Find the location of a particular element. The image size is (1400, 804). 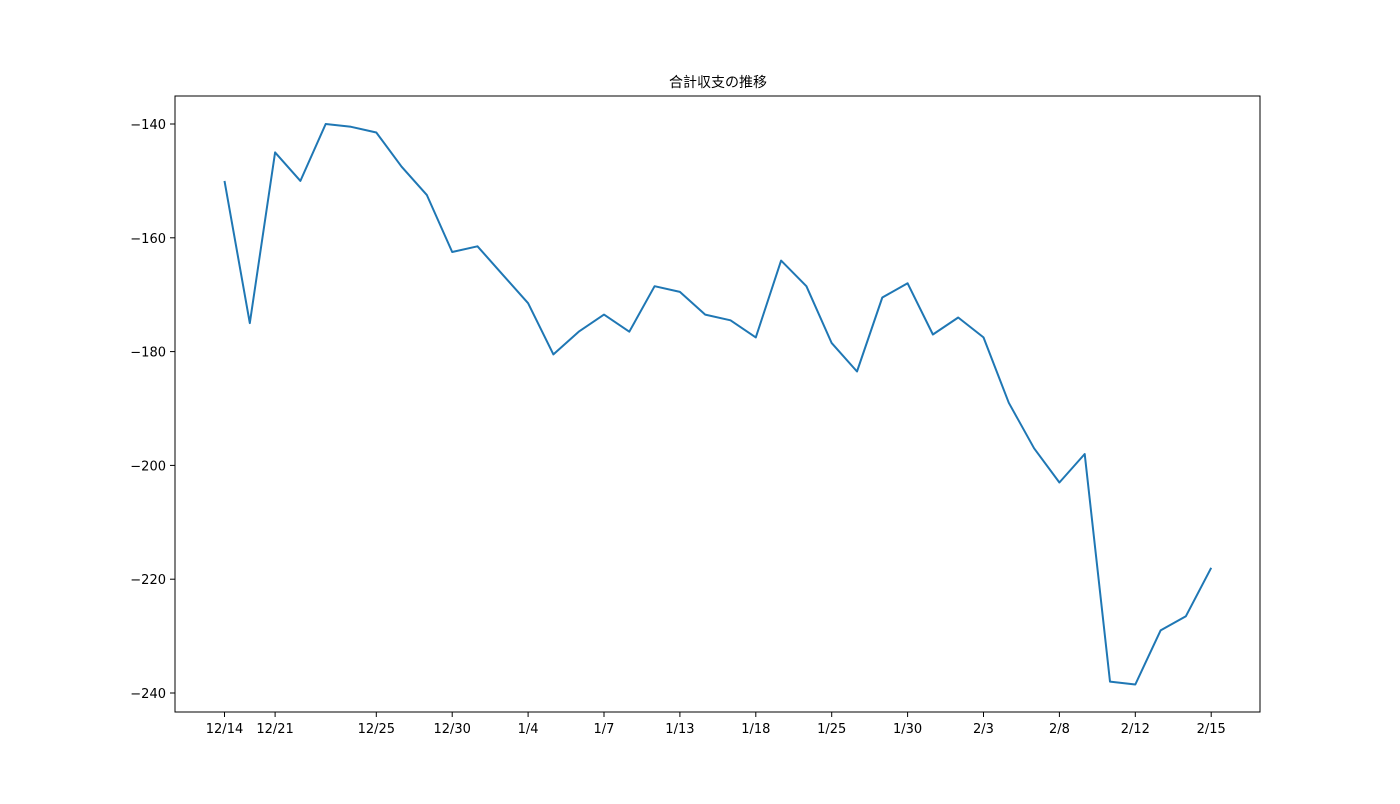

y-tick-label: −140 is located at coordinates (148, 125).